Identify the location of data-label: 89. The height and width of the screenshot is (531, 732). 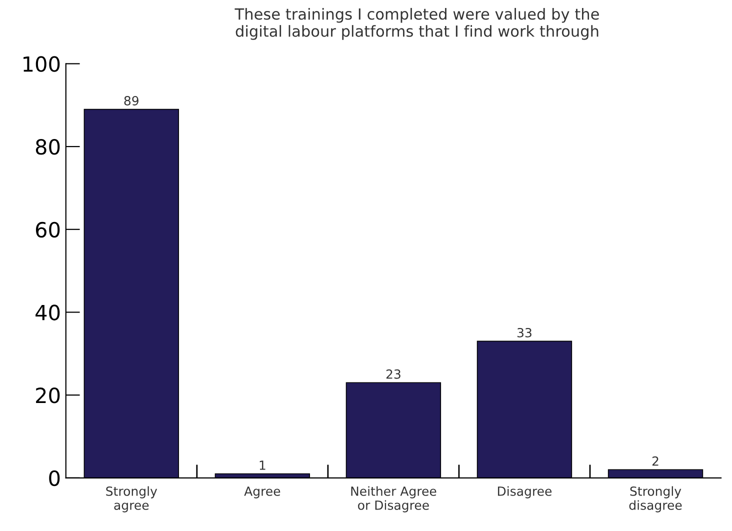
(131, 101).